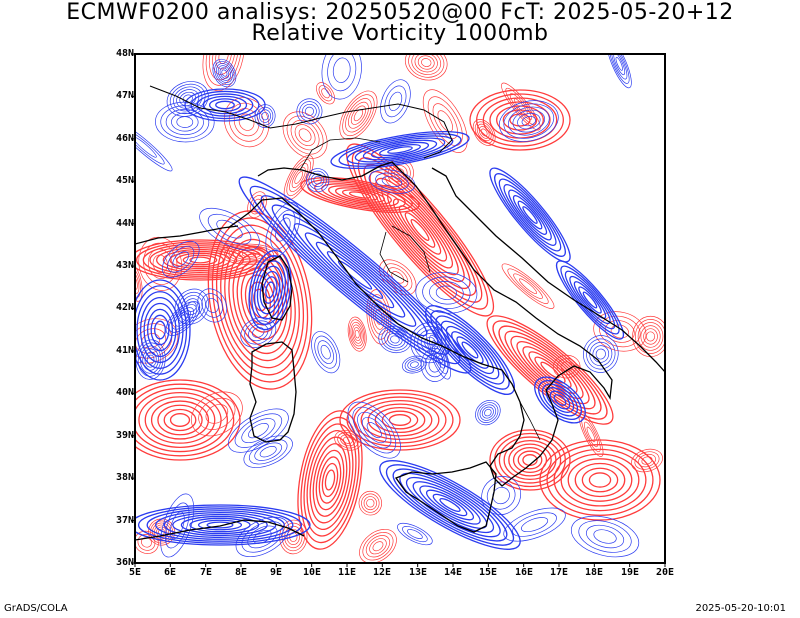  Describe the element at coordinates (594, 572) in the screenshot. I see `lon-label: 18E` at that location.